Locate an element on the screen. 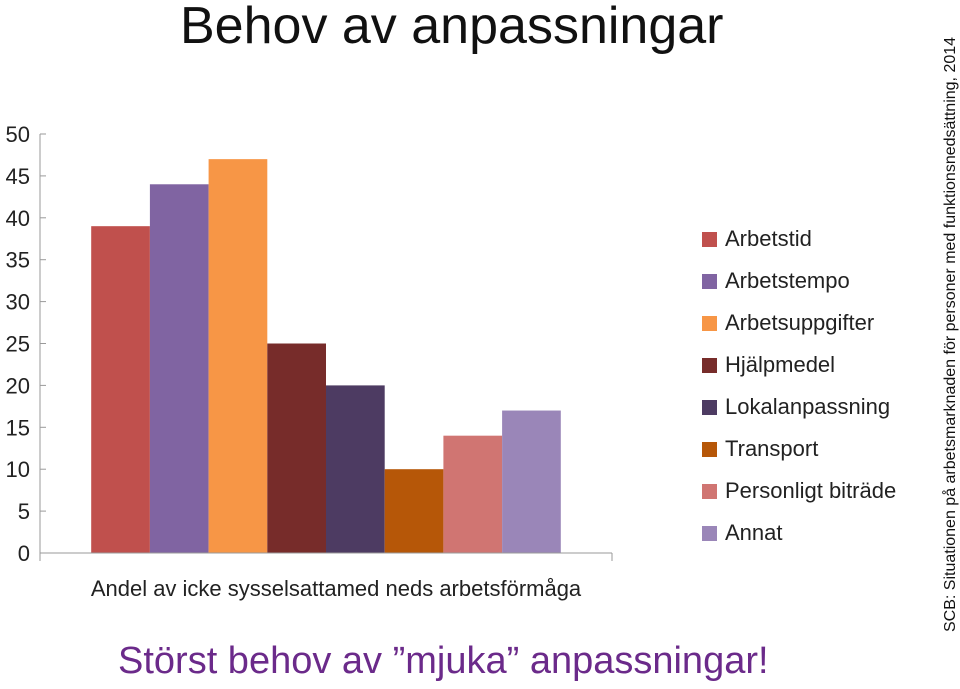  legend-item: Arbetstid is located at coordinates (799, 239).